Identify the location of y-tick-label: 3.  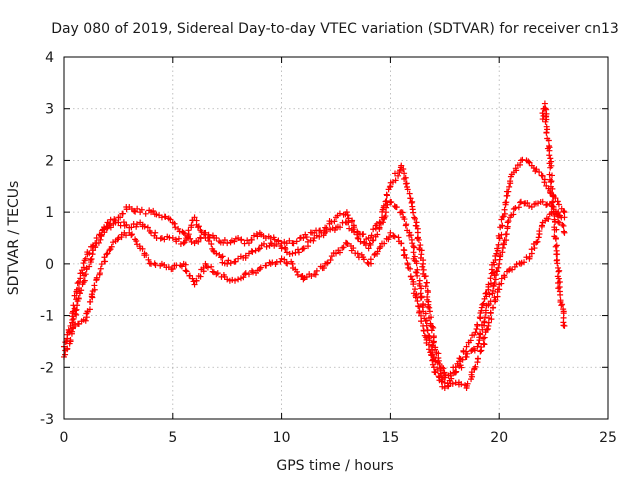
(49, 110).